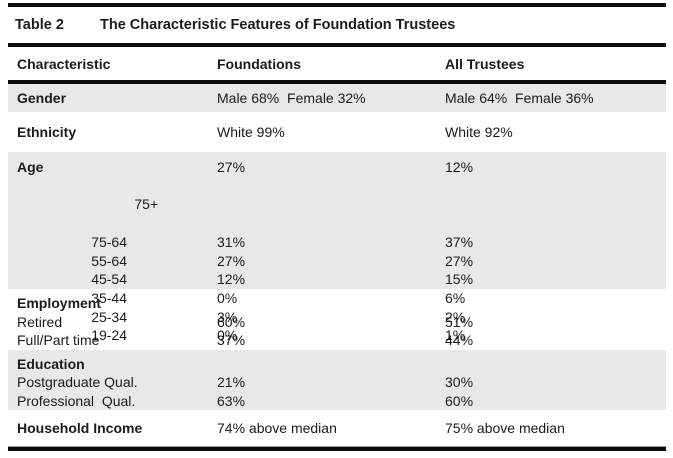  Describe the element at coordinates (80, 428) in the screenshot. I see `row-label: Household Income` at that location.